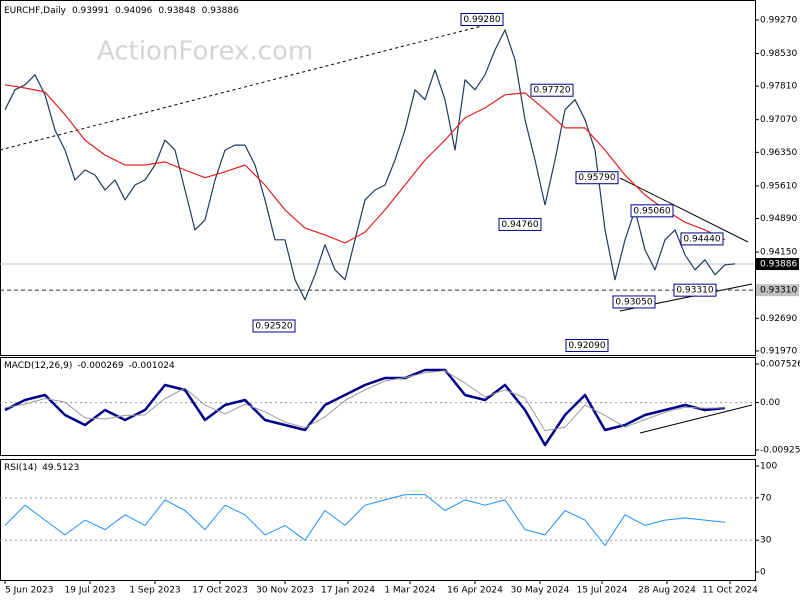 This screenshot has width=800, height=600. What do you see at coordinates (410, 591) in the screenshot?
I see `x-tick-label: 1 Mar 2024` at bounding box center [410, 591].